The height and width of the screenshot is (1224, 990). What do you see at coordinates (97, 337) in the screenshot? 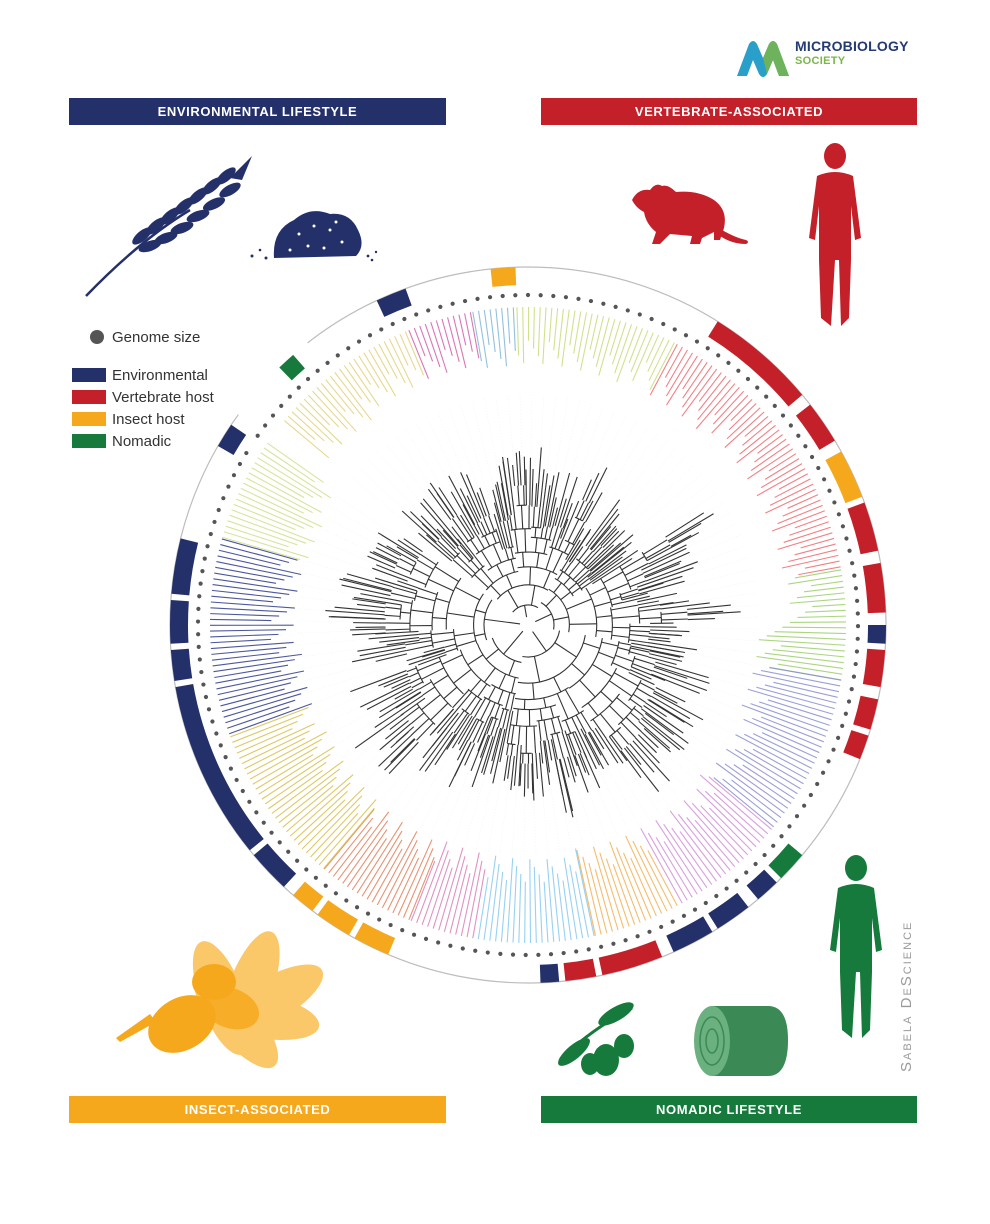
I see `genome-size-dot-icon` at bounding box center [97, 337].